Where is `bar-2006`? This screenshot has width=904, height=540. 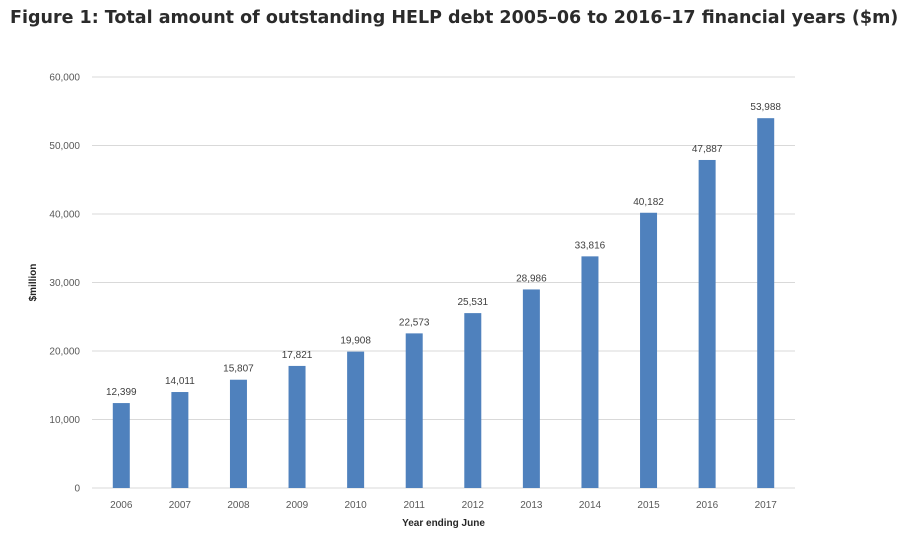
bar-2006 is located at coordinates (121, 445).